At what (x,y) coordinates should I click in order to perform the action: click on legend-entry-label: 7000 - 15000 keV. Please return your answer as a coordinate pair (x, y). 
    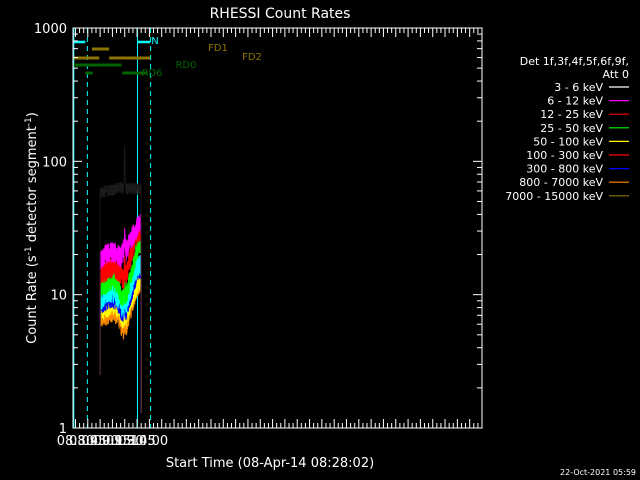
    Looking at the image, I should click on (554, 196).